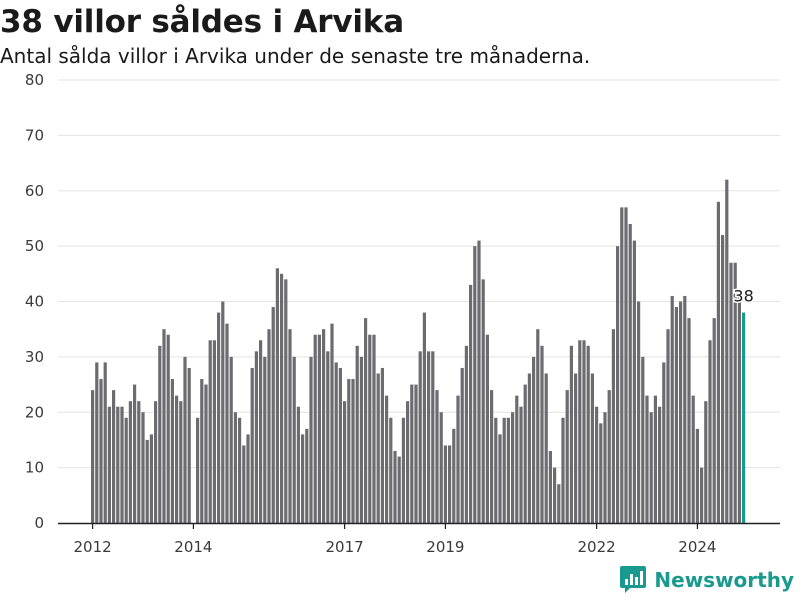  Describe the element at coordinates (193, 547) in the screenshot. I see `x-tick-label: 2014` at that location.